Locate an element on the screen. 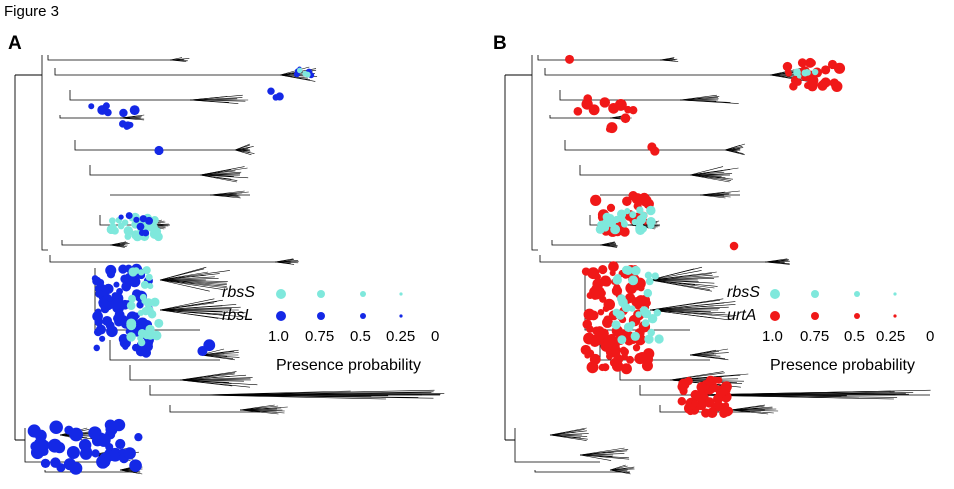 The image size is (954, 489). tree-spine is located at coordinates (518, 257).